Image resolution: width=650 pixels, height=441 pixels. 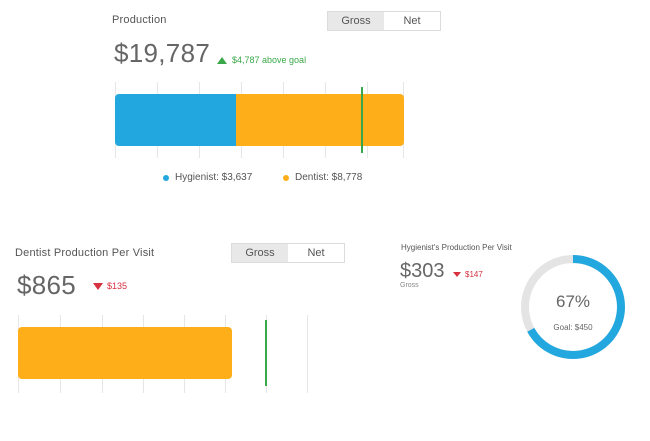 I want to click on hygienist-ppv-donut, so click(x=573, y=307).